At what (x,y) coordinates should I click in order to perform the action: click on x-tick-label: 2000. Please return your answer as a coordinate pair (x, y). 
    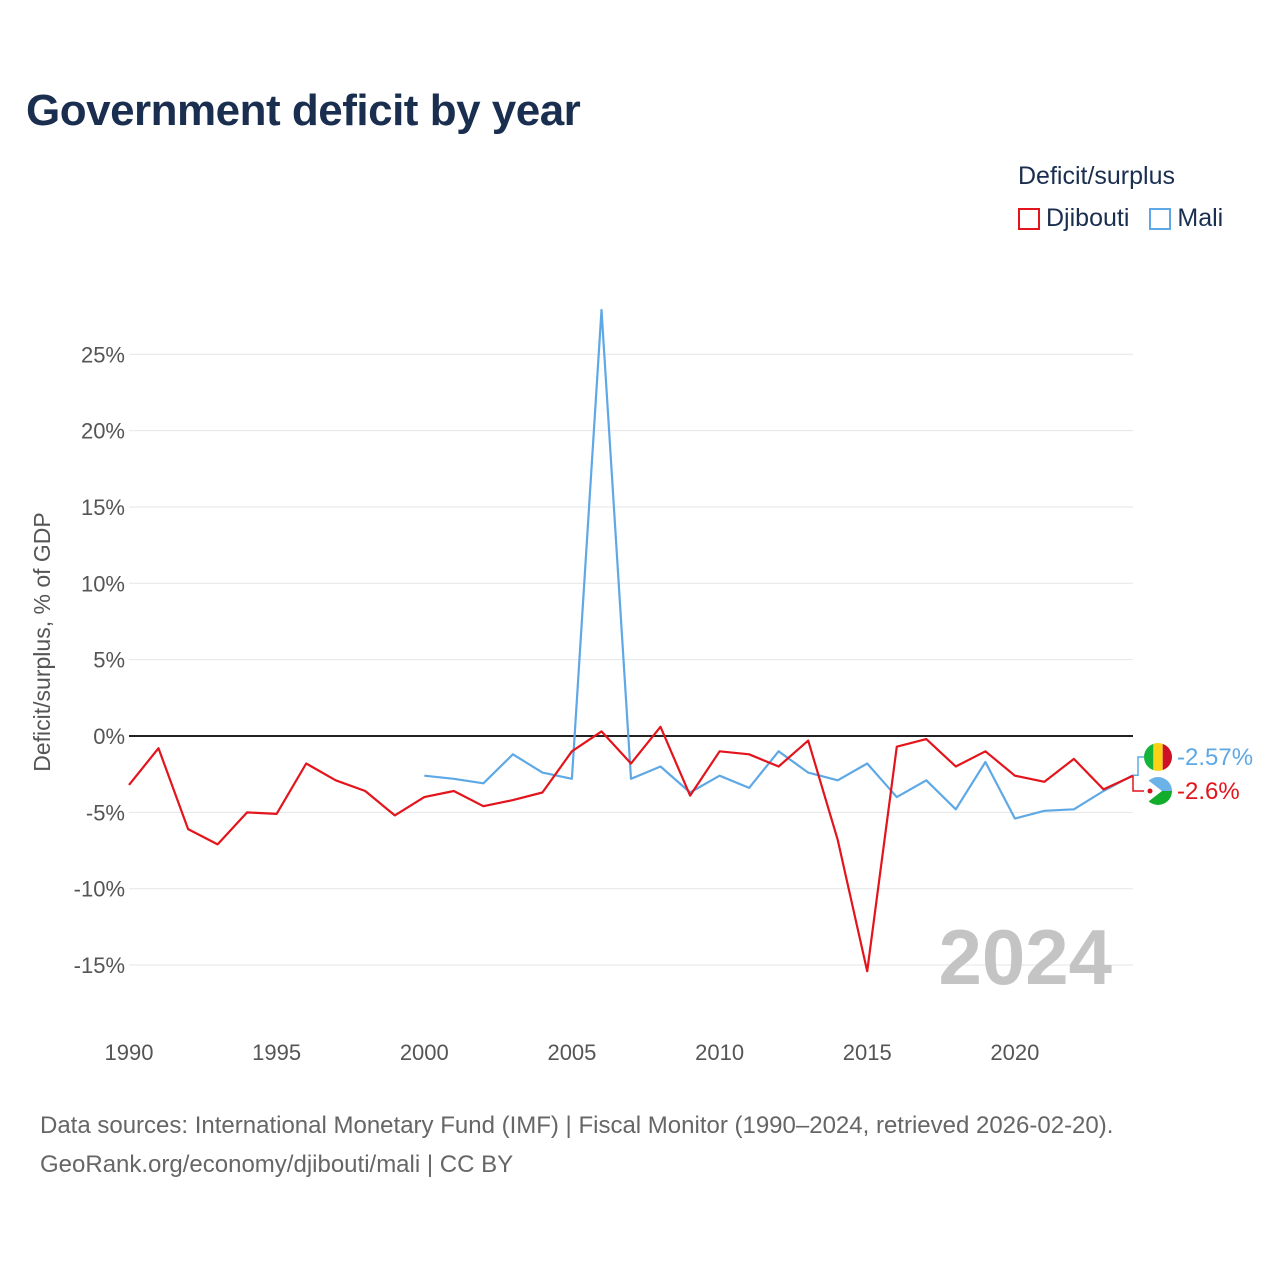
    Looking at the image, I should click on (424, 1052).